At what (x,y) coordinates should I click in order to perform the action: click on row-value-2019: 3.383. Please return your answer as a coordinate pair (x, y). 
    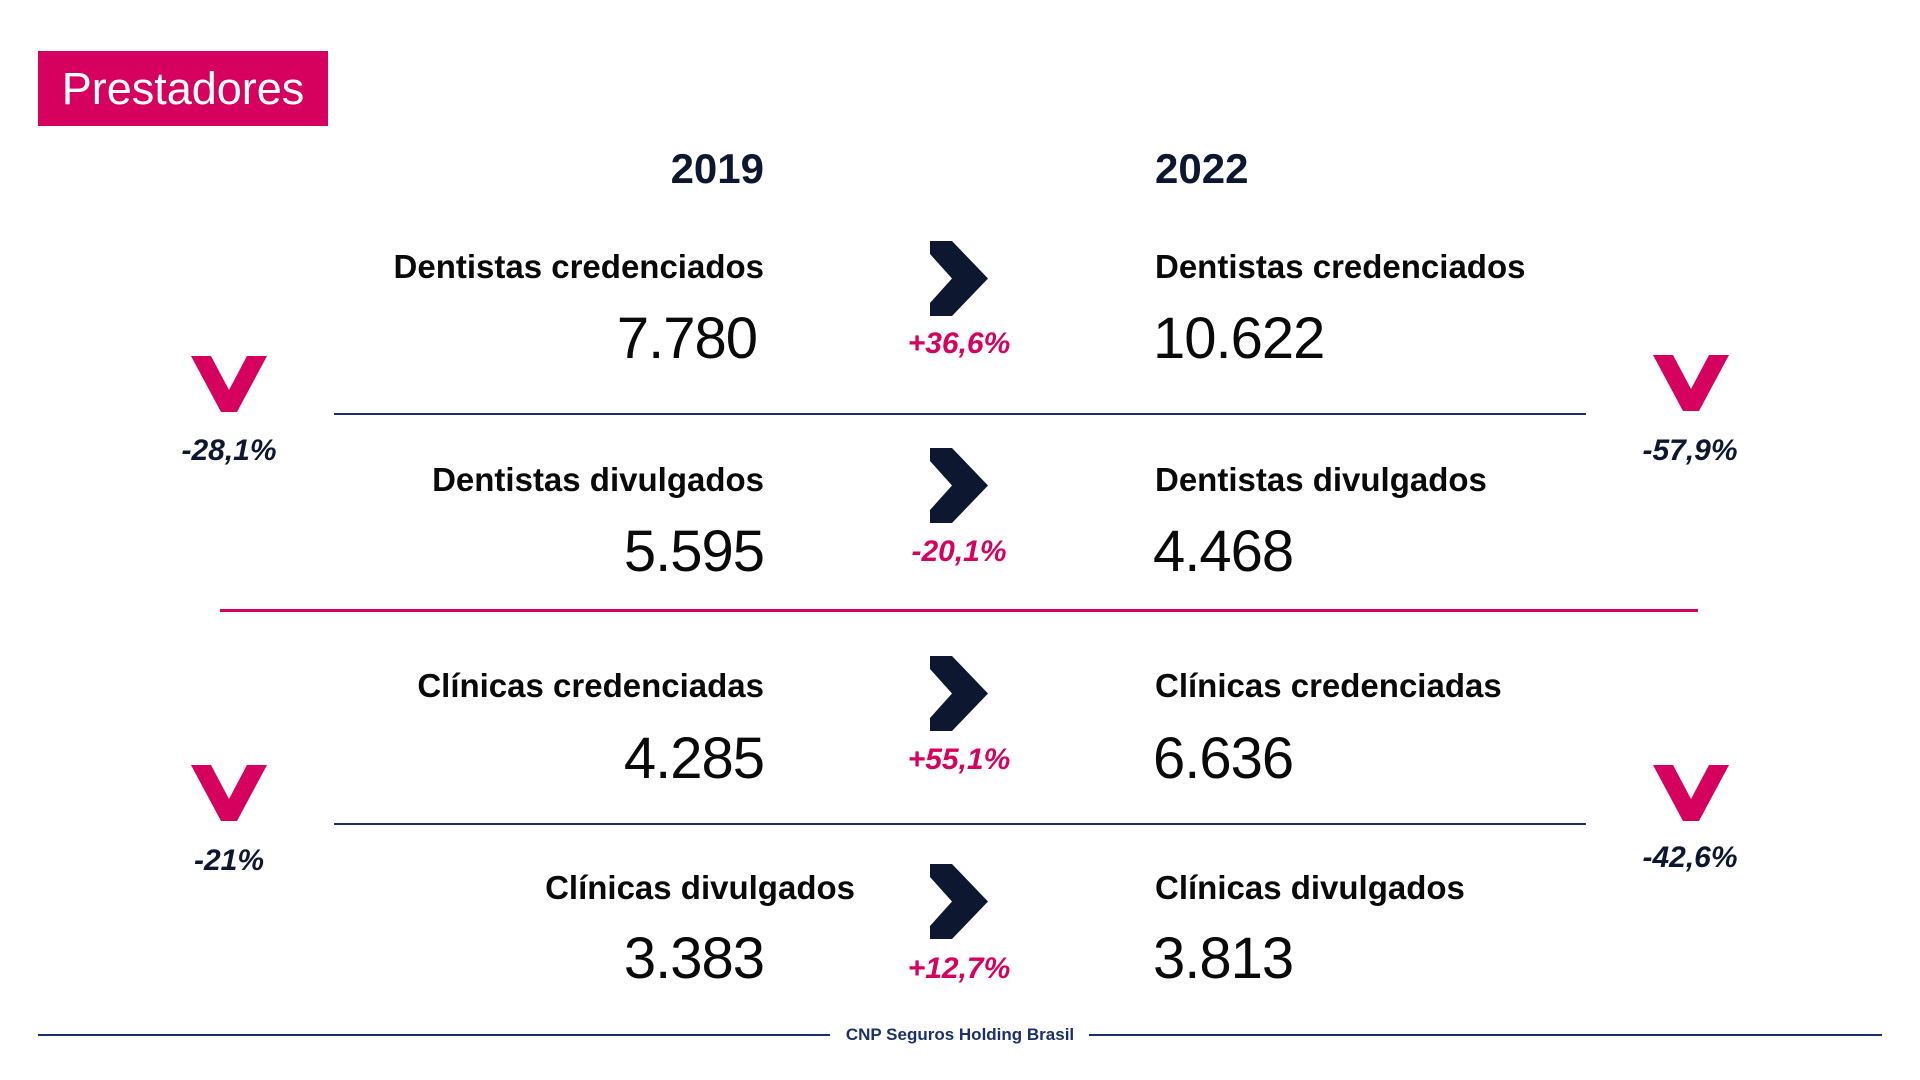
    Looking at the image, I should click on (694, 958).